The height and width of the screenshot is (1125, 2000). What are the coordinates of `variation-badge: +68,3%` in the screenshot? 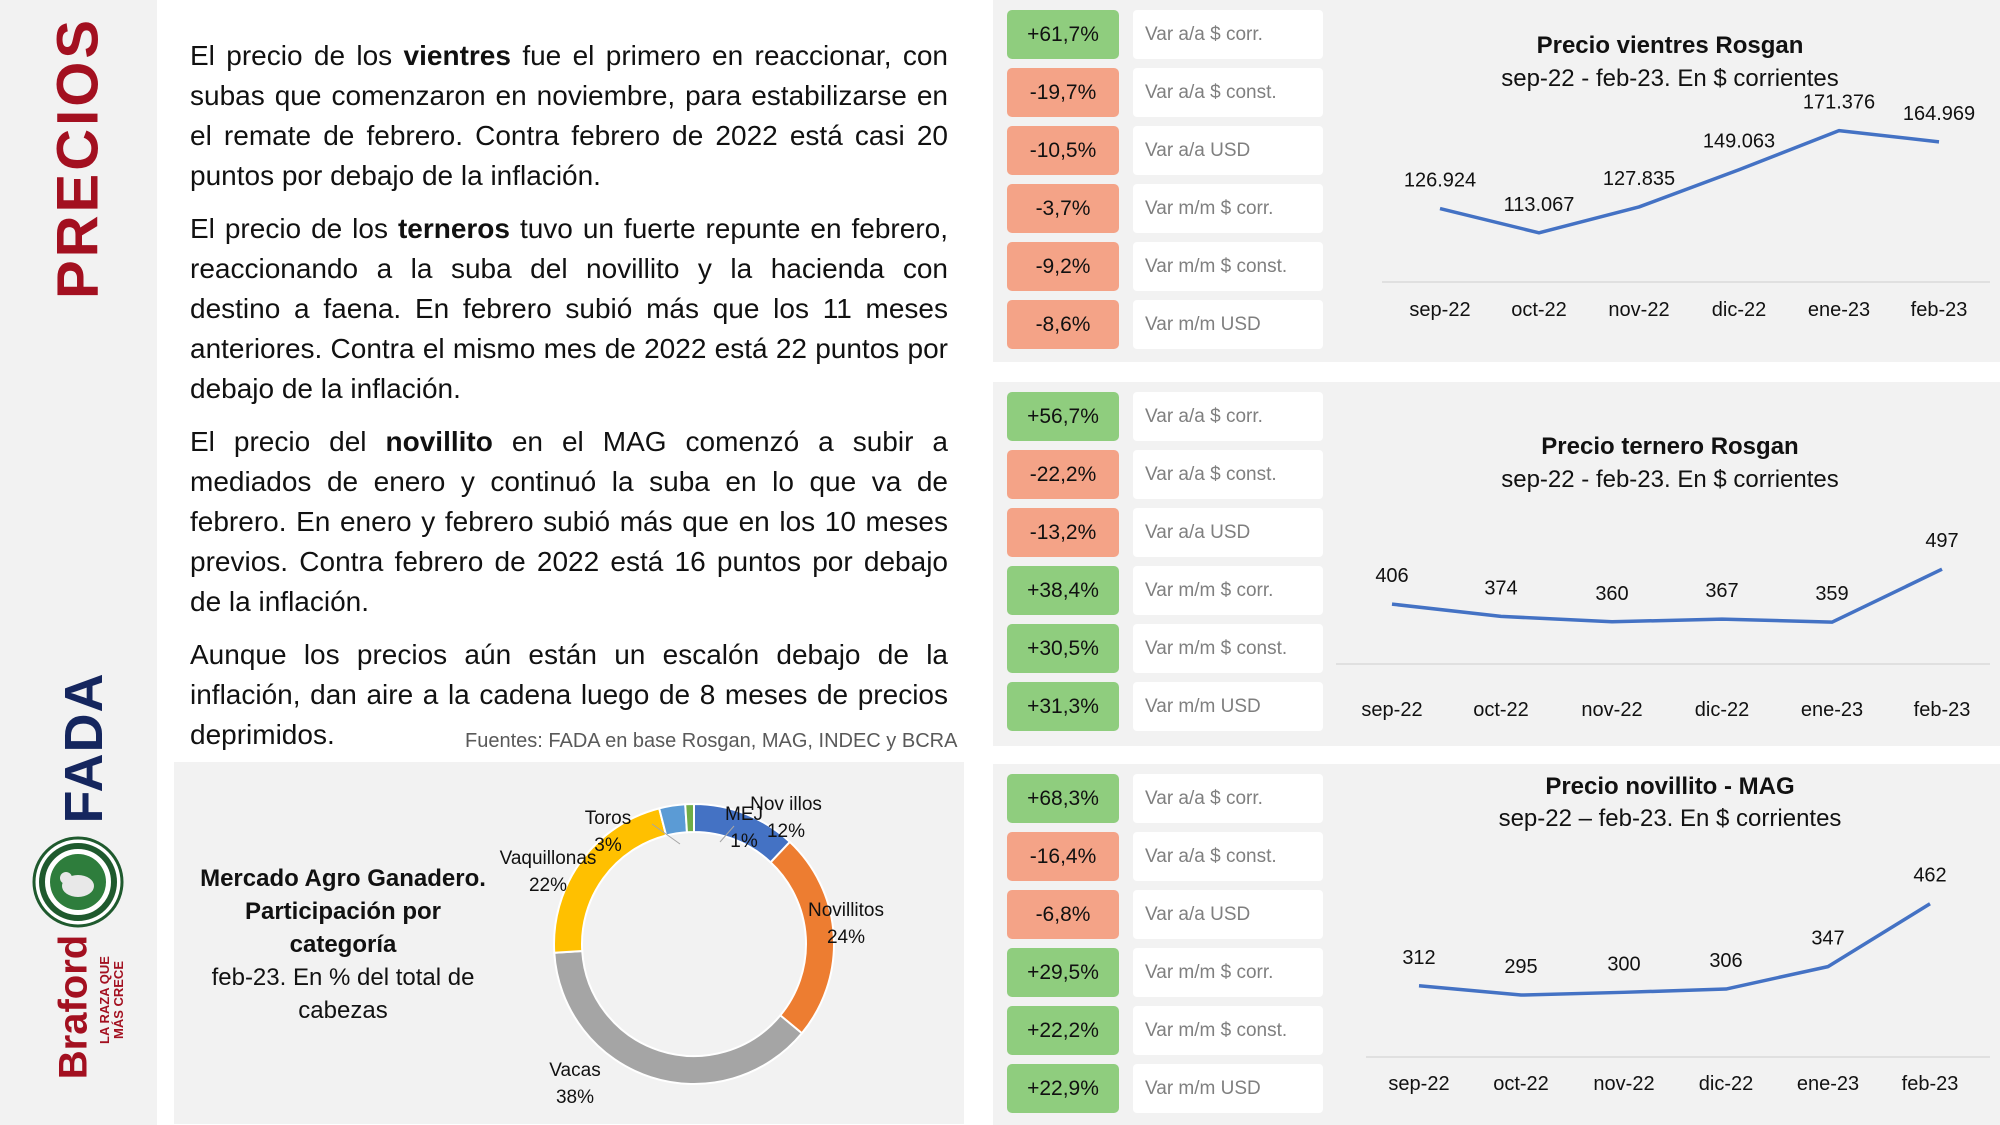 It's located at (1063, 798).